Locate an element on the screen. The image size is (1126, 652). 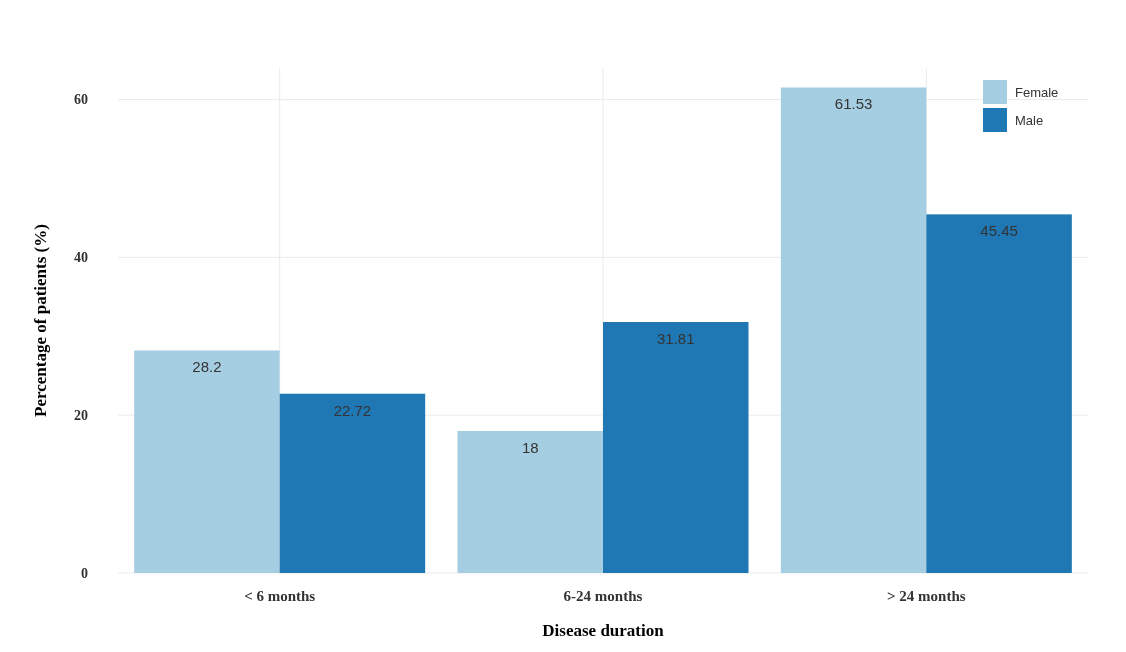
data-label: 31.81 is located at coordinates (675, 338).